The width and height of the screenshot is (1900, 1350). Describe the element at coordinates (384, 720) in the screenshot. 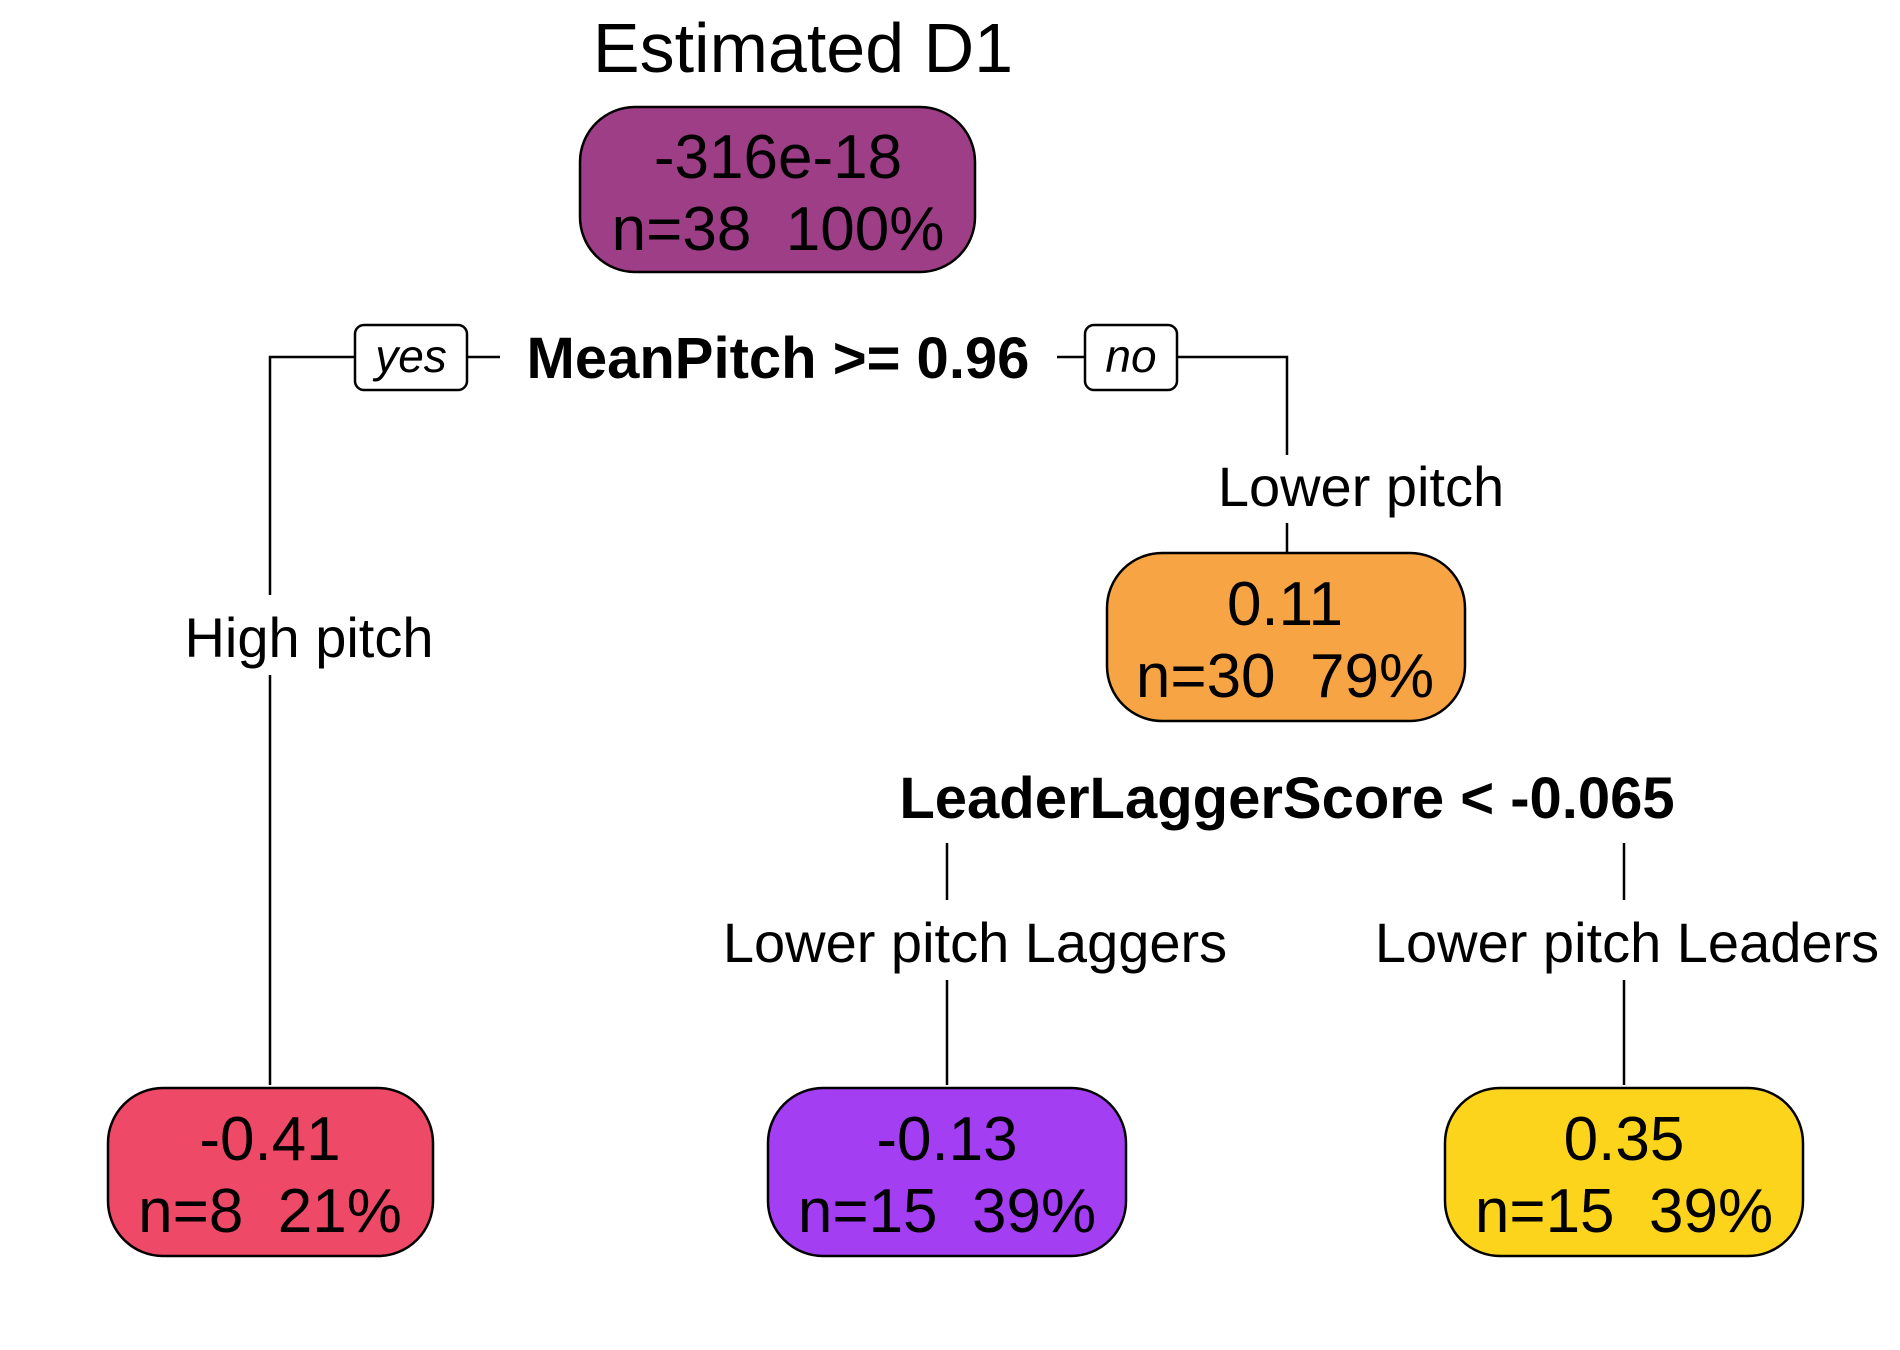

I see `edge-root-left` at that location.